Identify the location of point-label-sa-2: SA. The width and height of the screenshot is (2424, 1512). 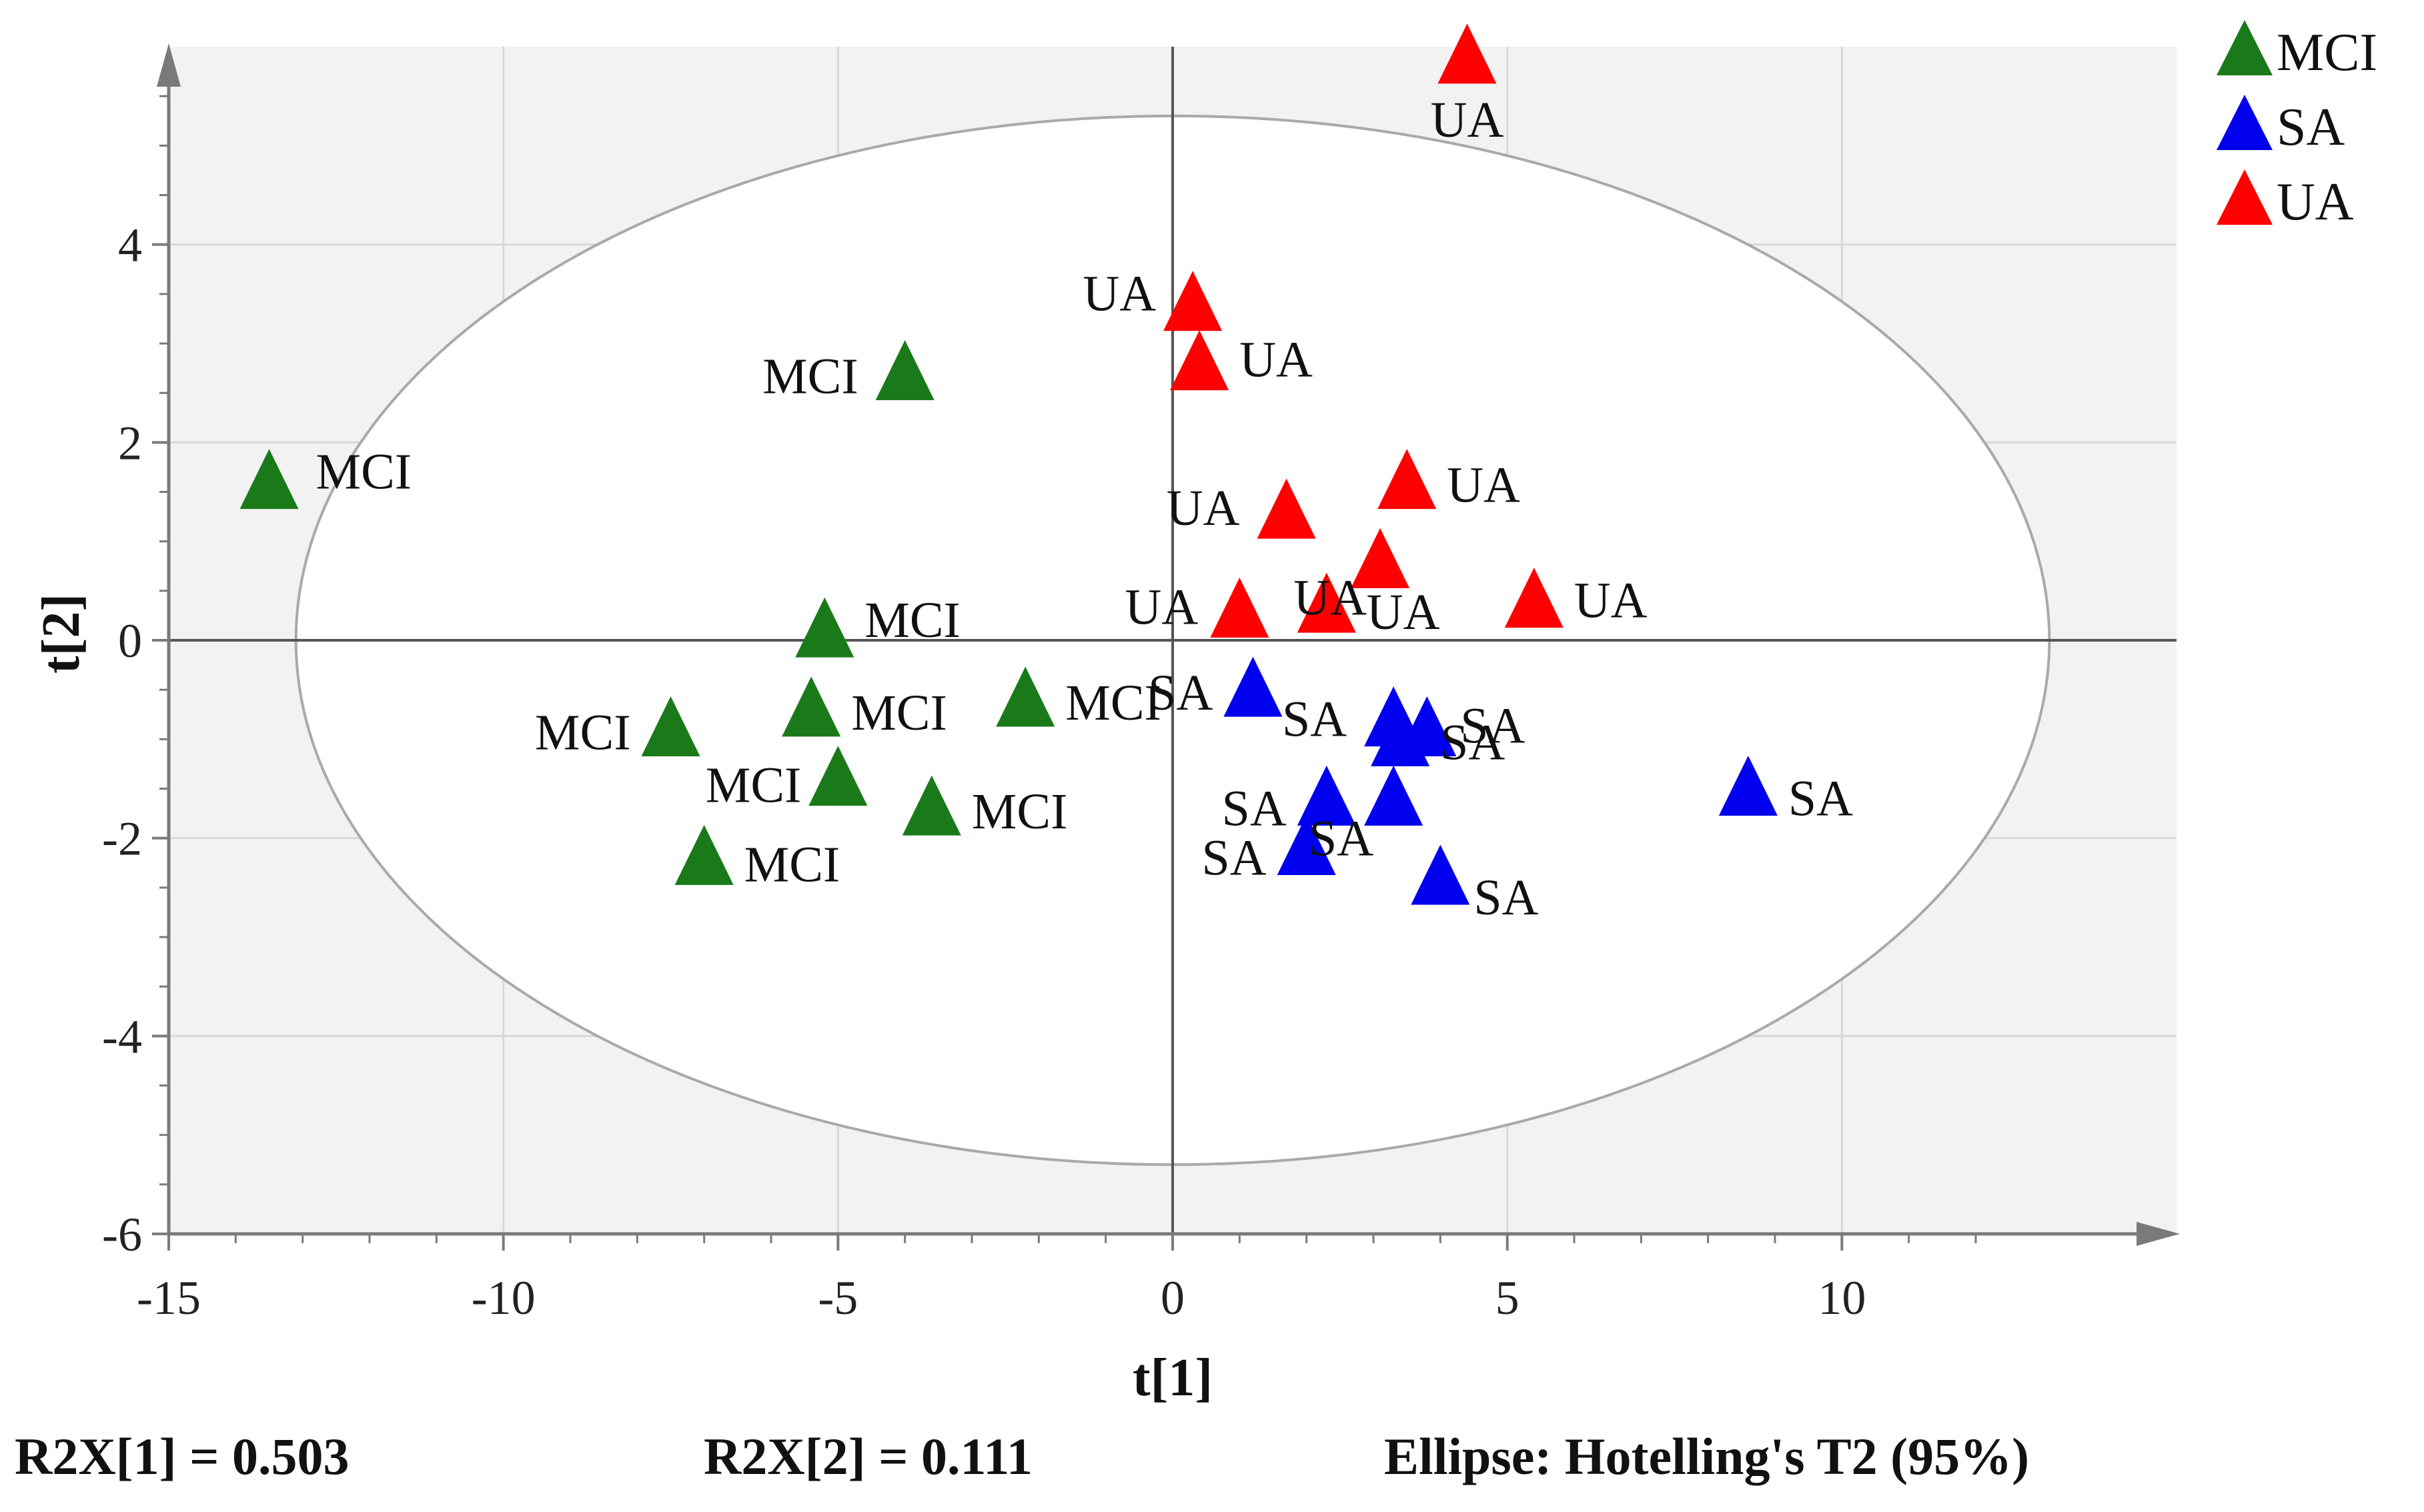
(1472, 742).